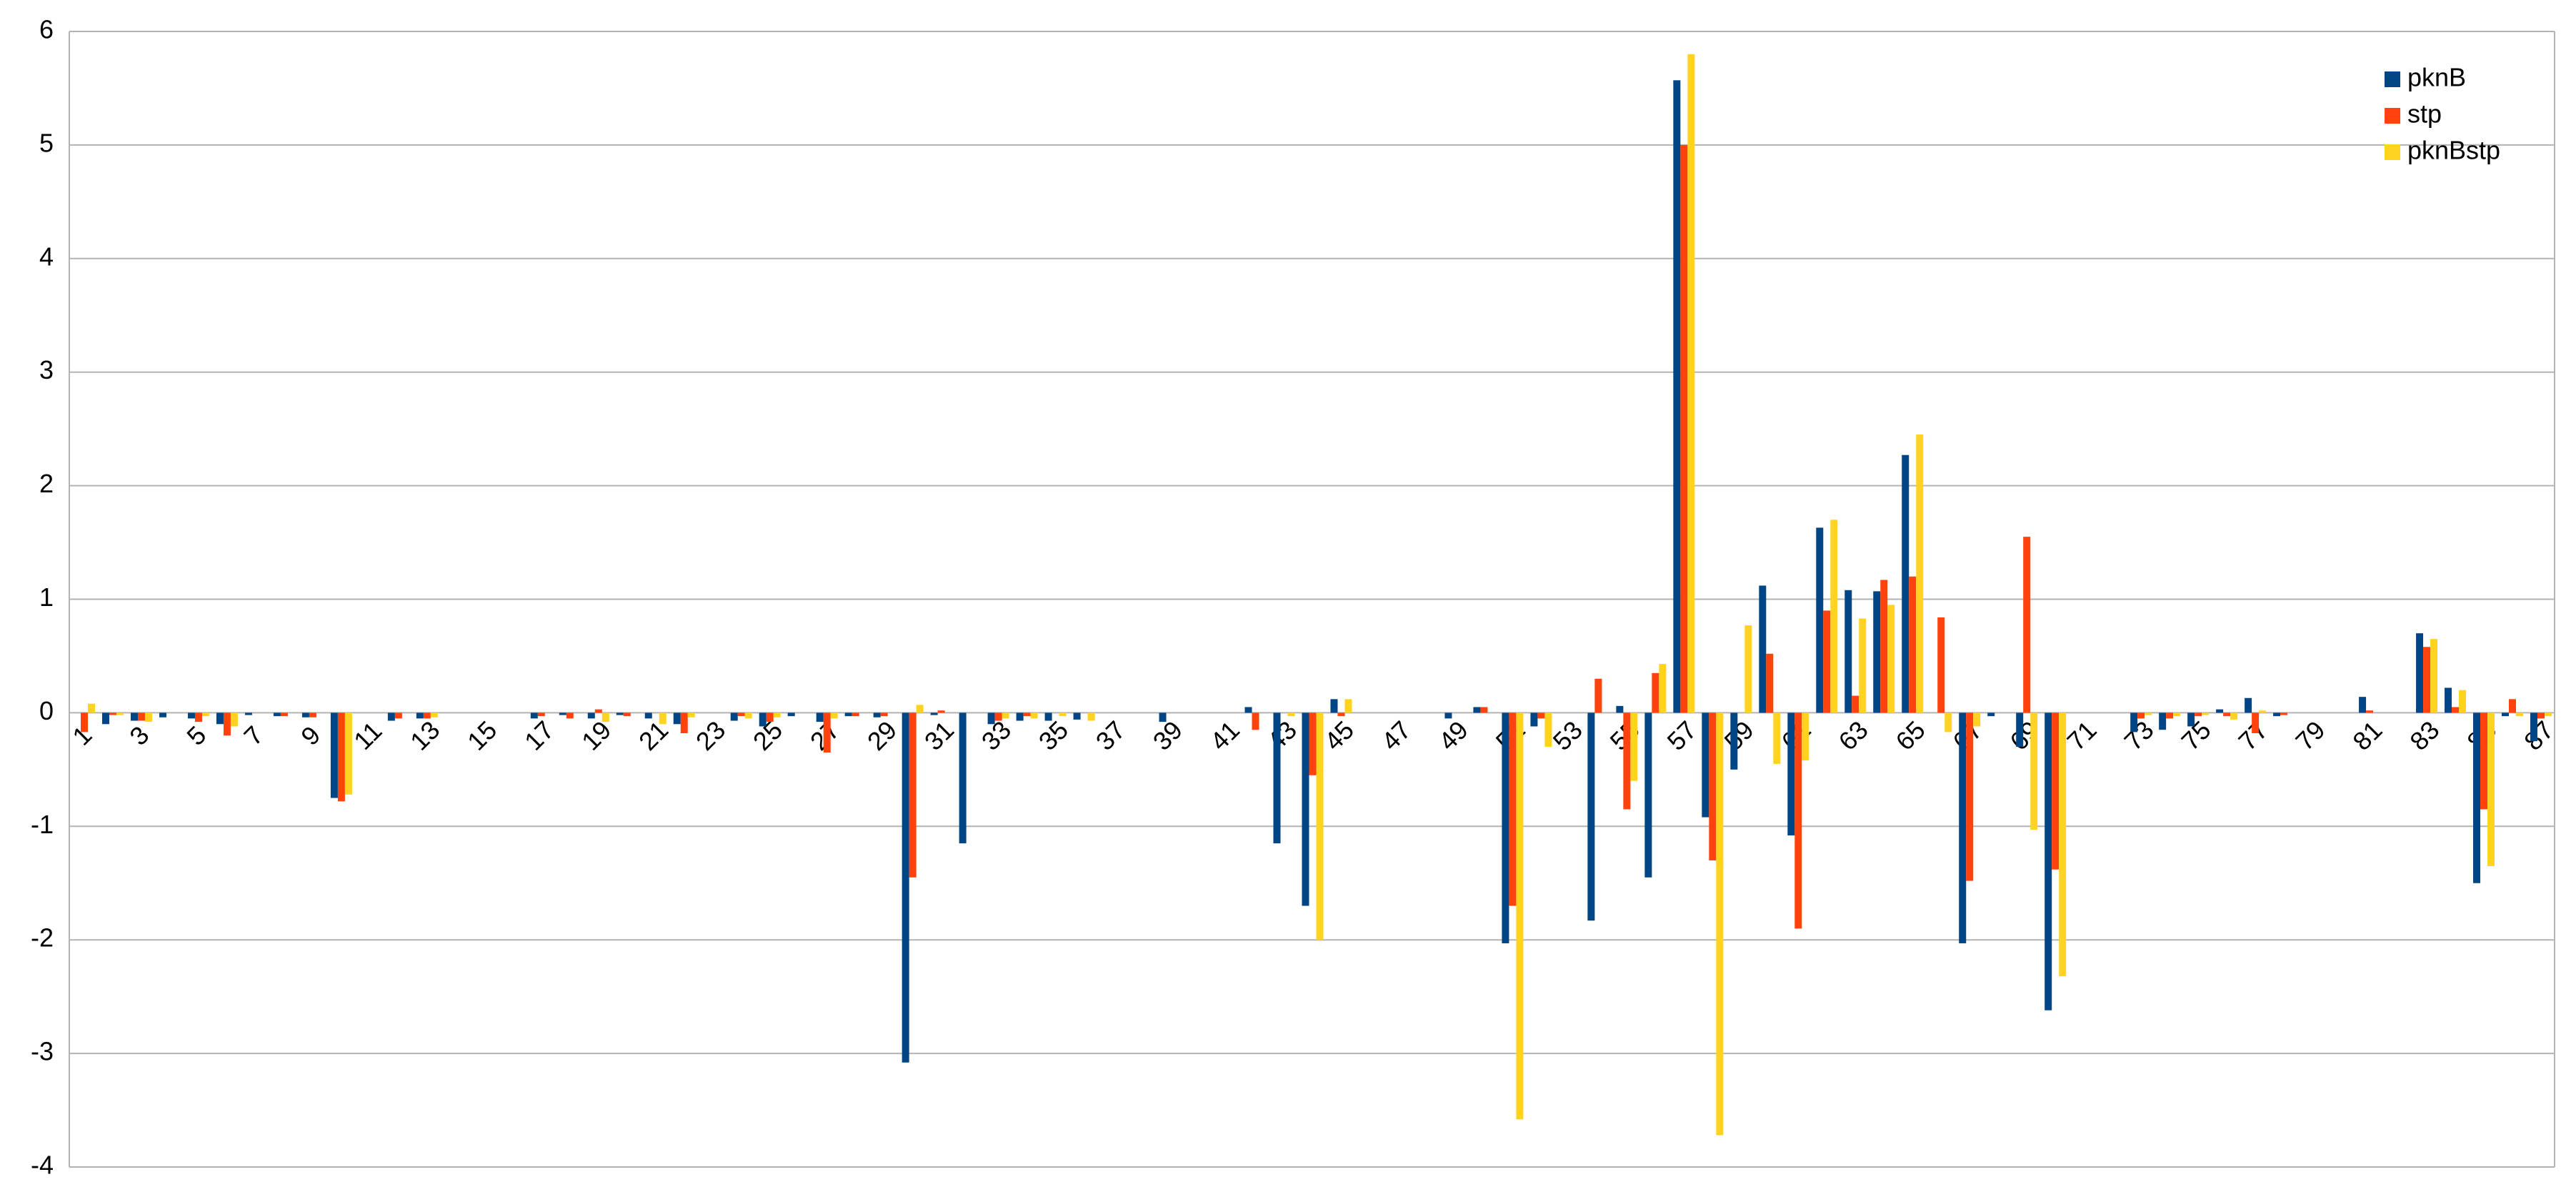  What do you see at coordinates (2425, 114) in the screenshot?
I see `legend-label: stp` at bounding box center [2425, 114].